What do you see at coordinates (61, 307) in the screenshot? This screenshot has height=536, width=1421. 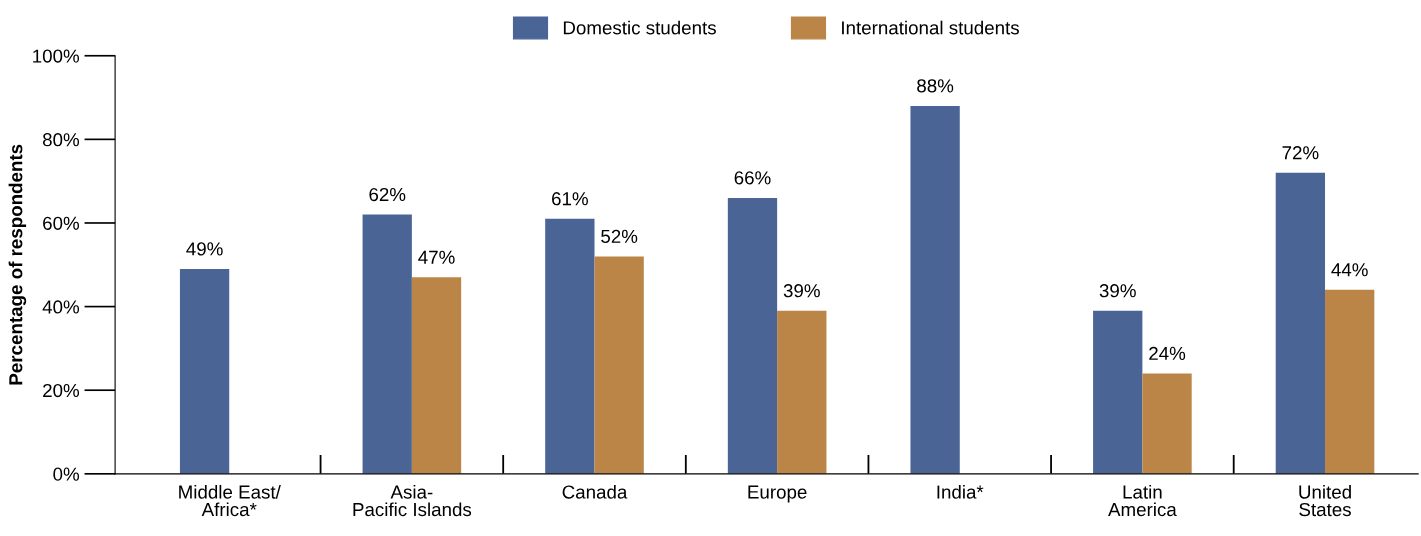 I see `y-tick-label: 40%` at bounding box center [61, 307].